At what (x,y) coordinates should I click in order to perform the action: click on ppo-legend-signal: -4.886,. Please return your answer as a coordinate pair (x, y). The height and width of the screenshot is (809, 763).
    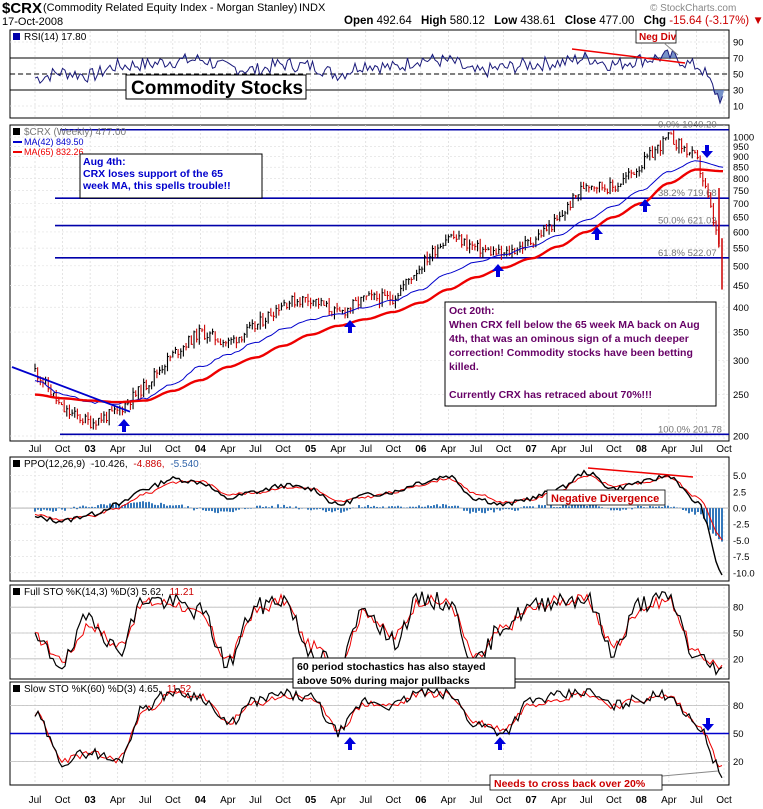
    Looking at the image, I should click on (148, 464).